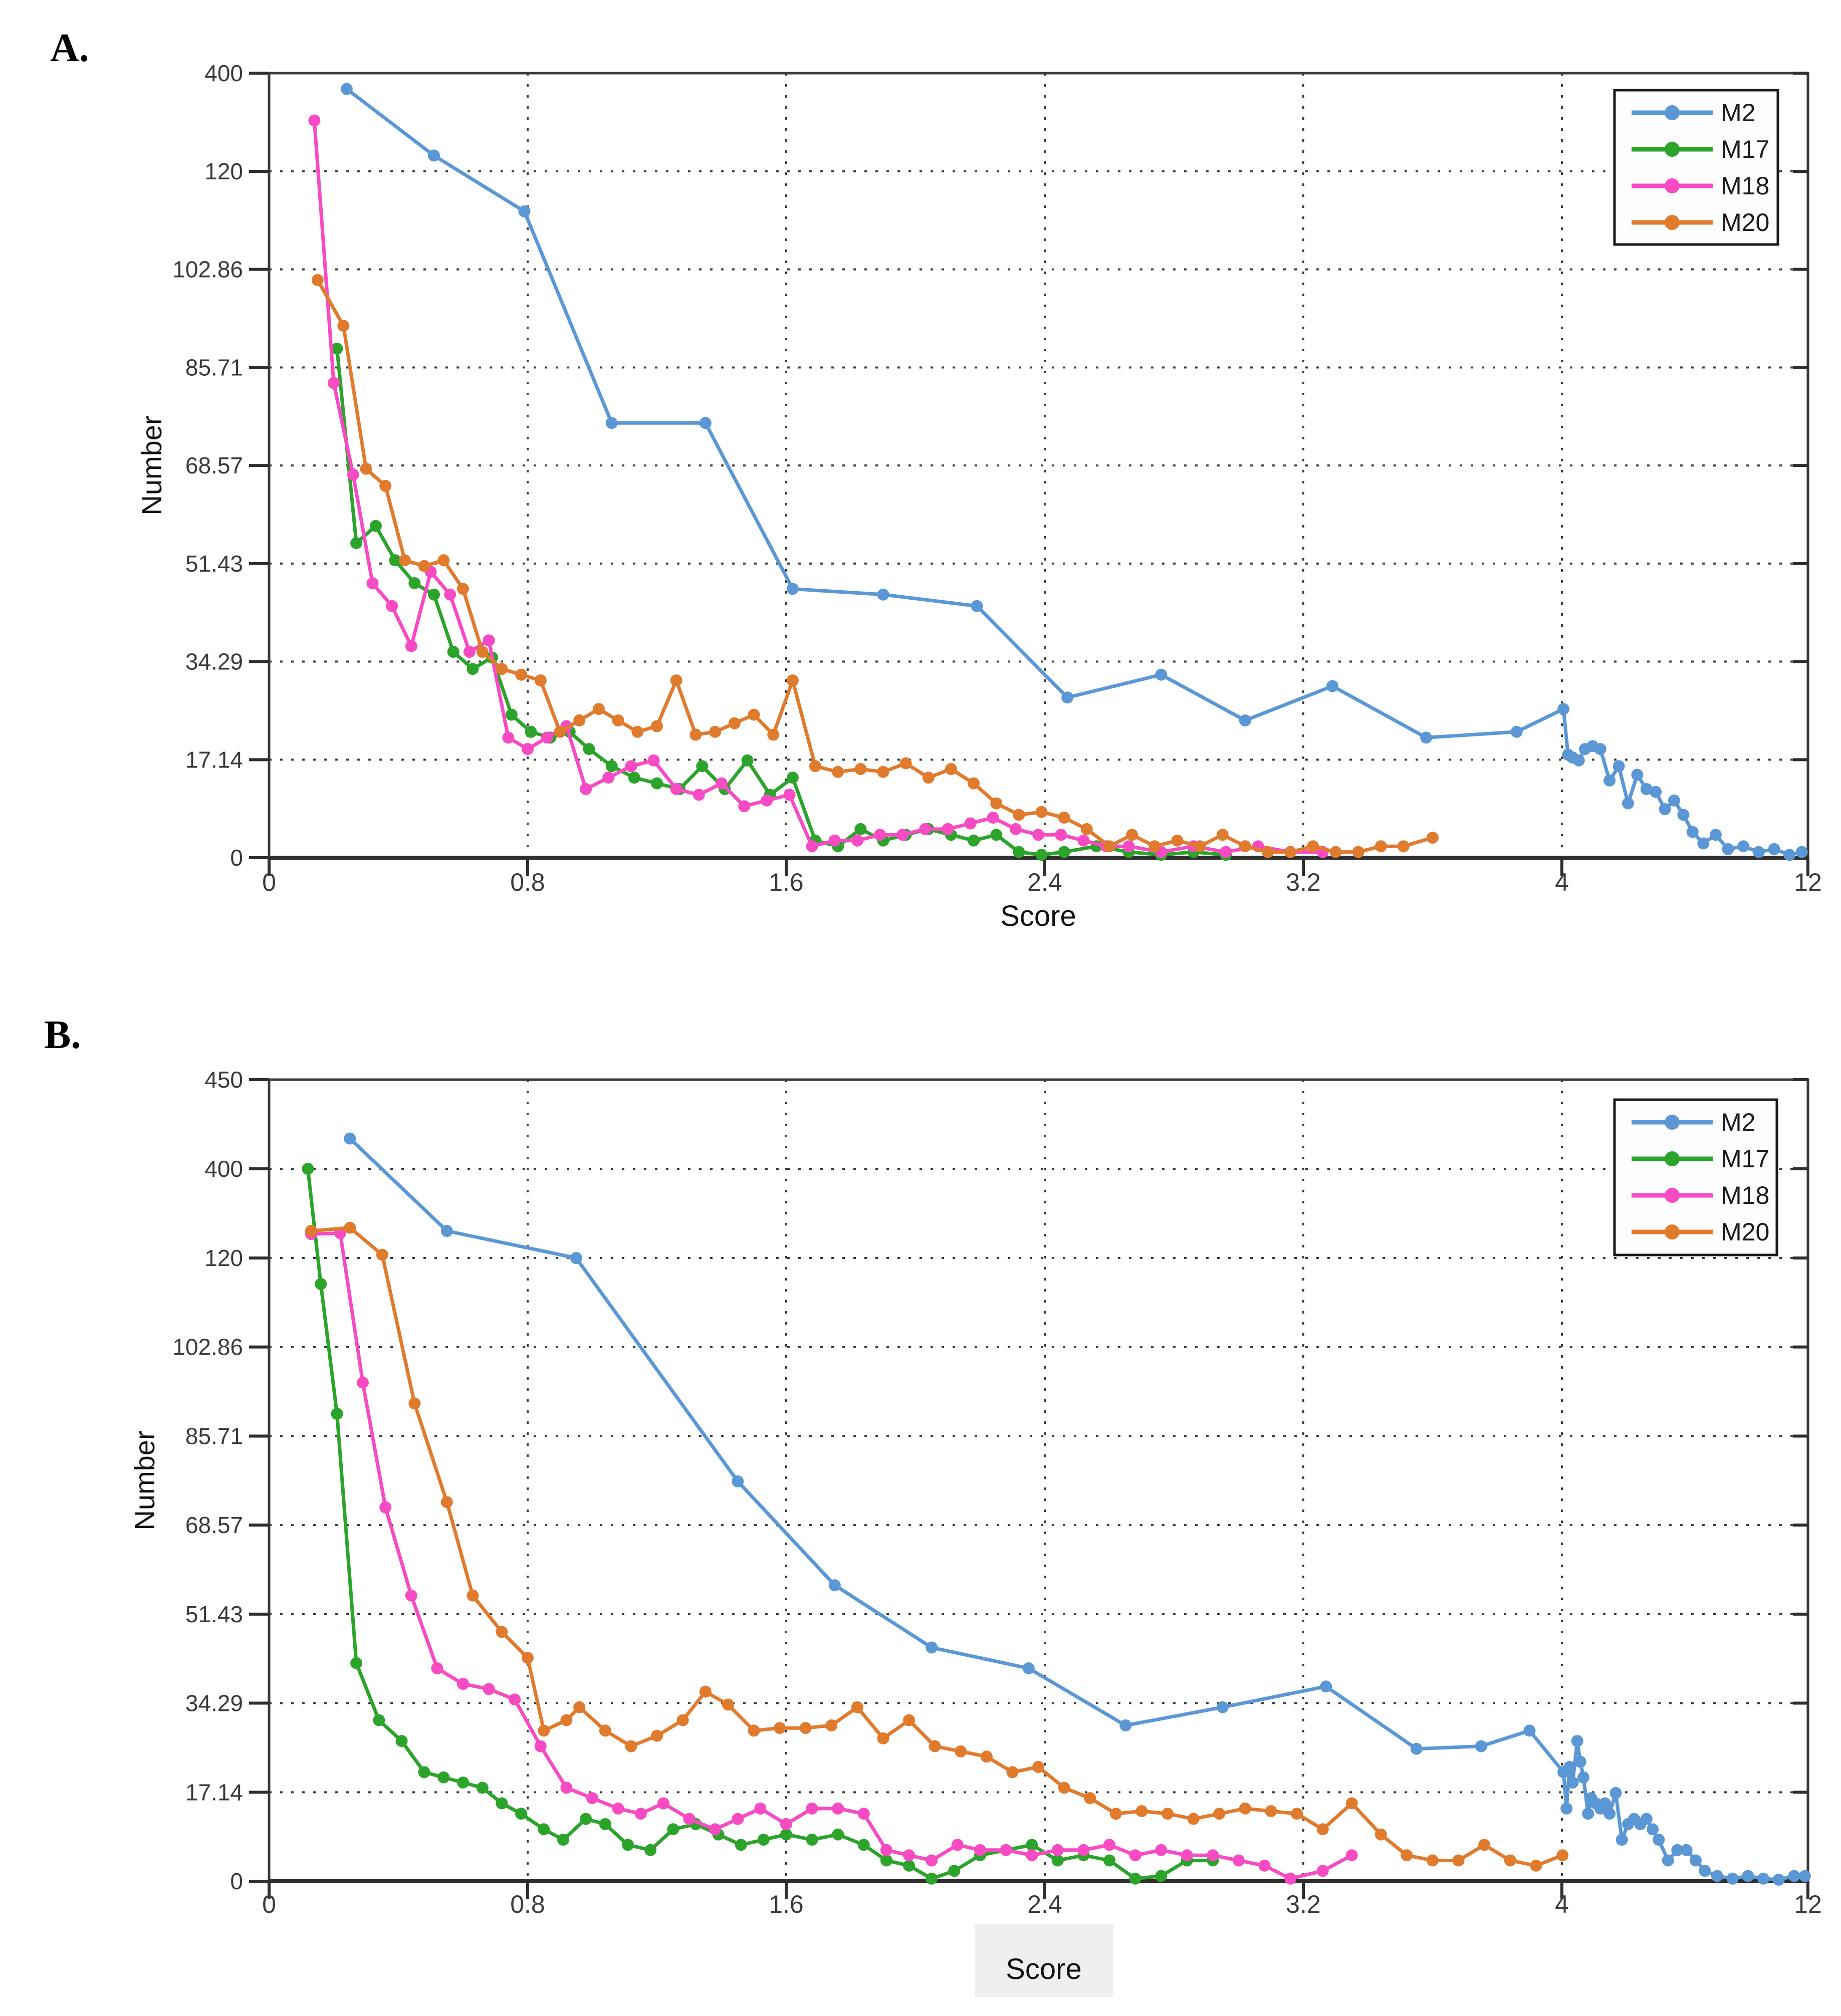  Describe the element at coordinates (1672, 1158) in the screenshot. I see `legend-marker-M17` at that location.